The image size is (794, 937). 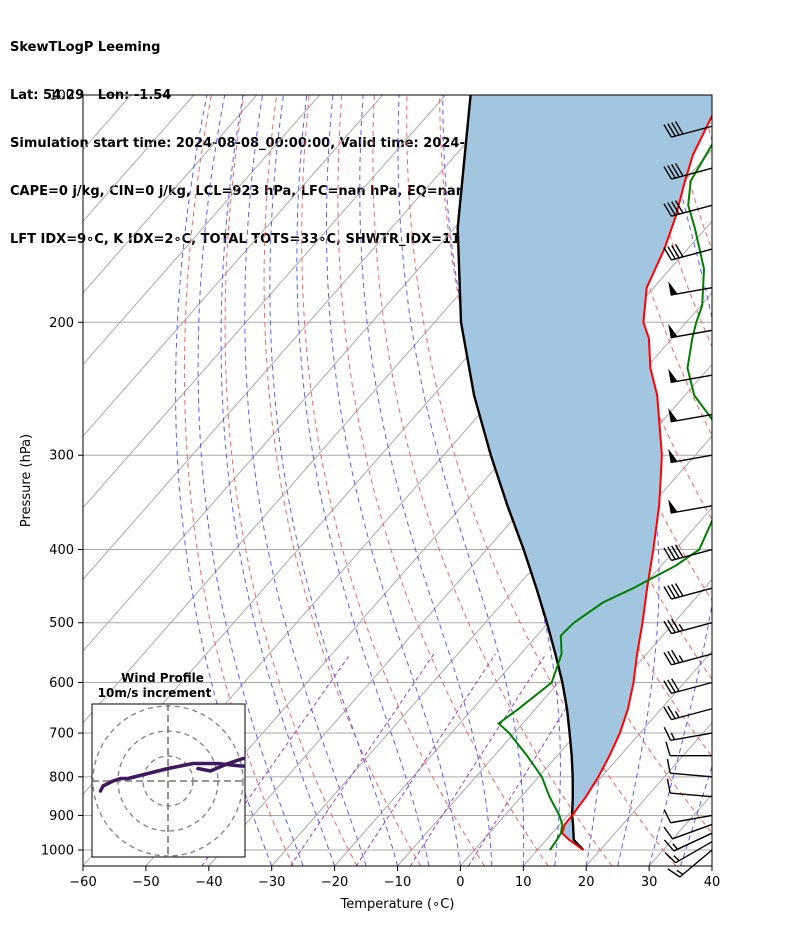 What do you see at coordinates (271, 882) in the screenshot?
I see `x-tick-label: −30` at bounding box center [271, 882].